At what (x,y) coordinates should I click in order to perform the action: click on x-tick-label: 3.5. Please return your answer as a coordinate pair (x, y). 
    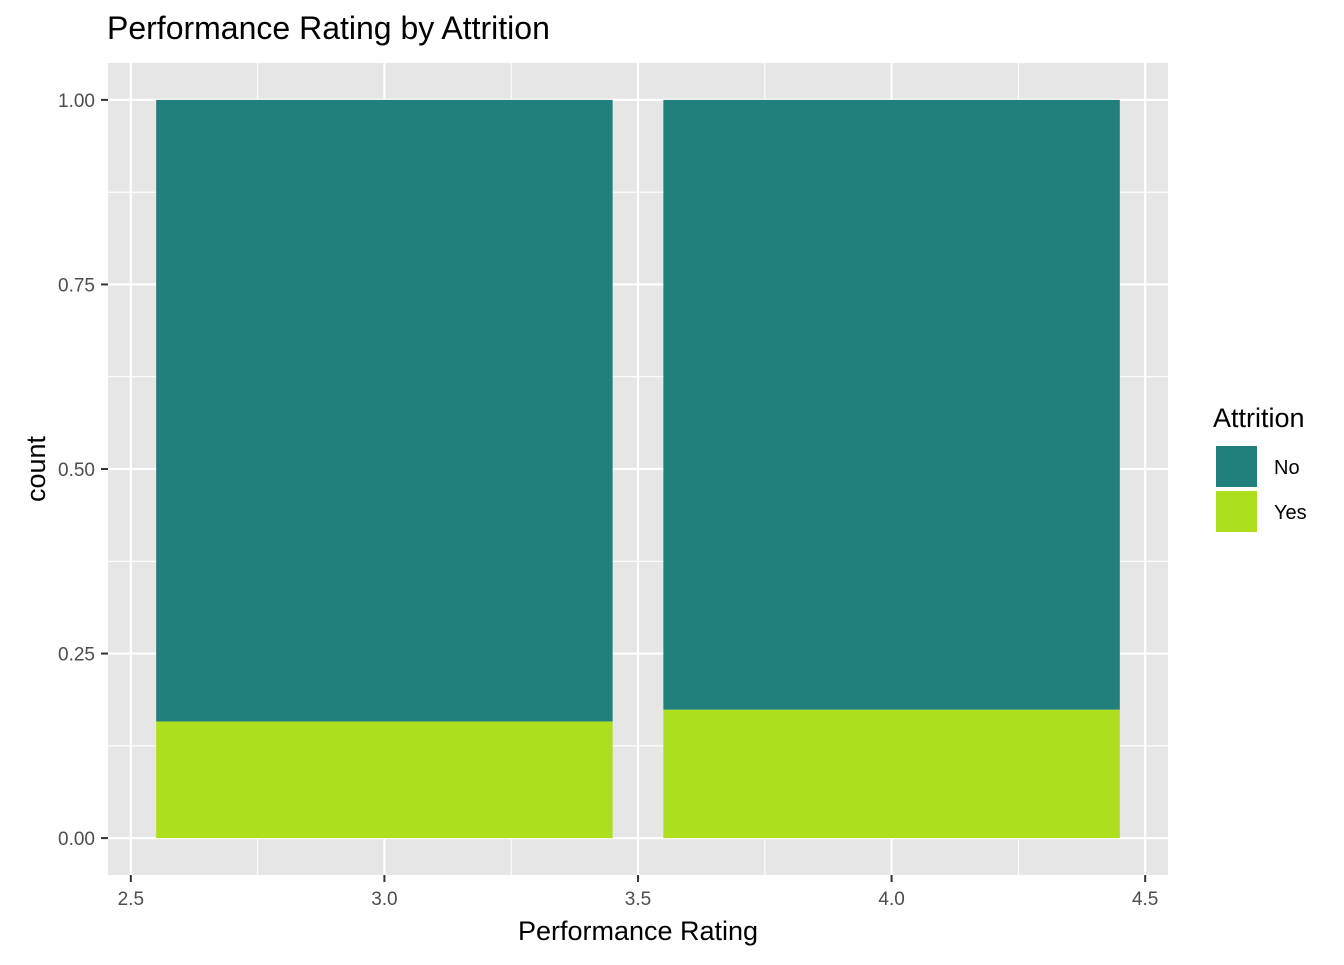
    Looking at the image, I should click on (638, 899).